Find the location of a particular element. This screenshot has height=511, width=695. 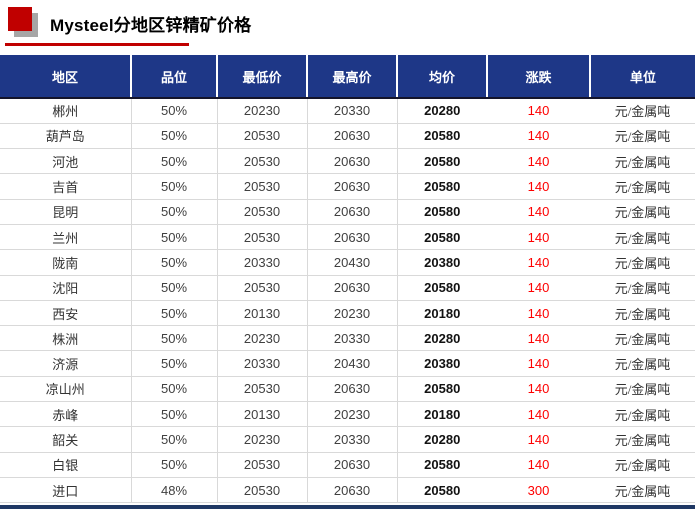

column-header-unit: 单位 is located at coordinates (642, 77).